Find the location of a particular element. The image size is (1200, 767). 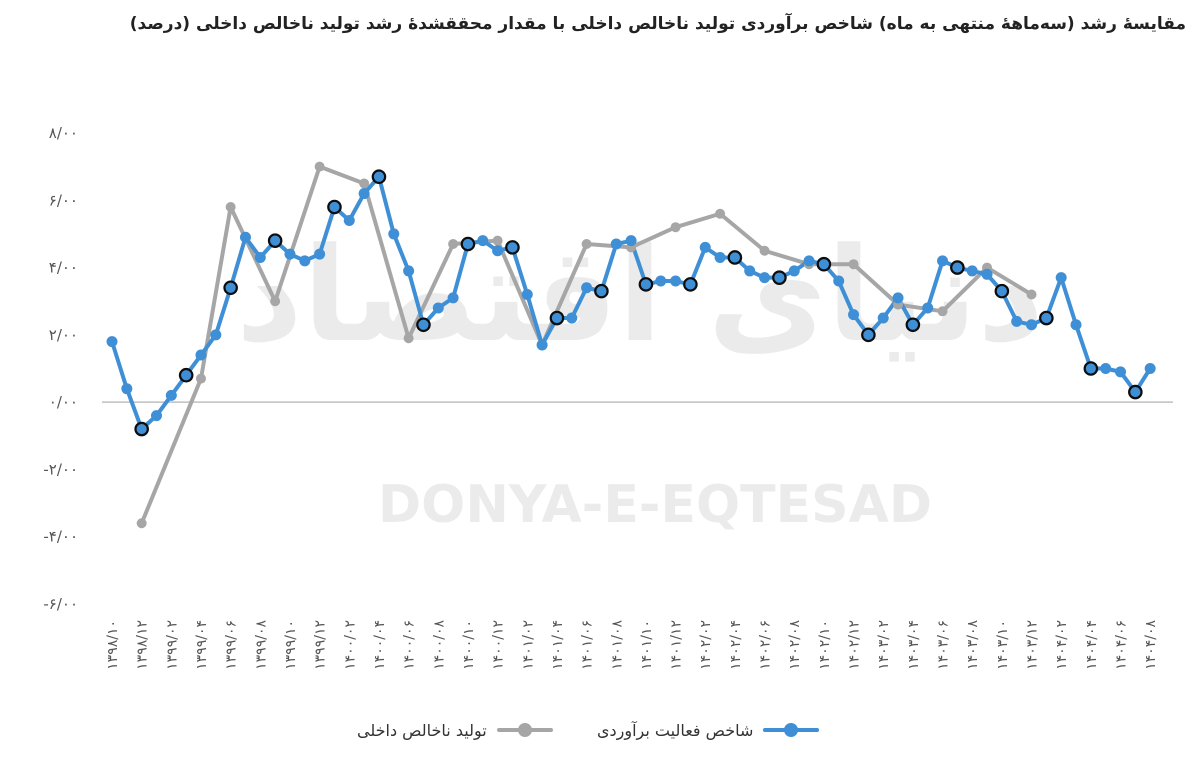

x-tick-label: ۱۴۰۲/۱۰ is located at coordinates (825, 645).